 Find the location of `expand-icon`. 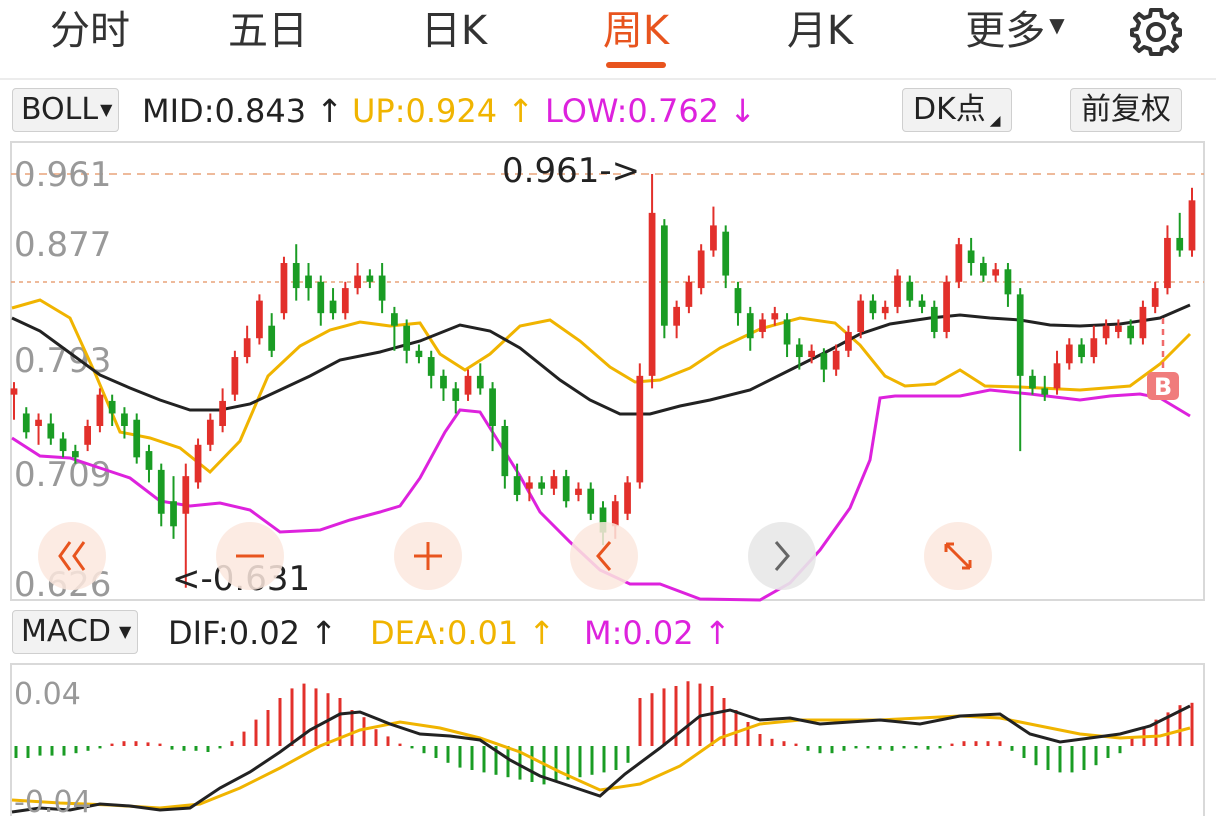

expand-icon is located at coordinates (958, 556).